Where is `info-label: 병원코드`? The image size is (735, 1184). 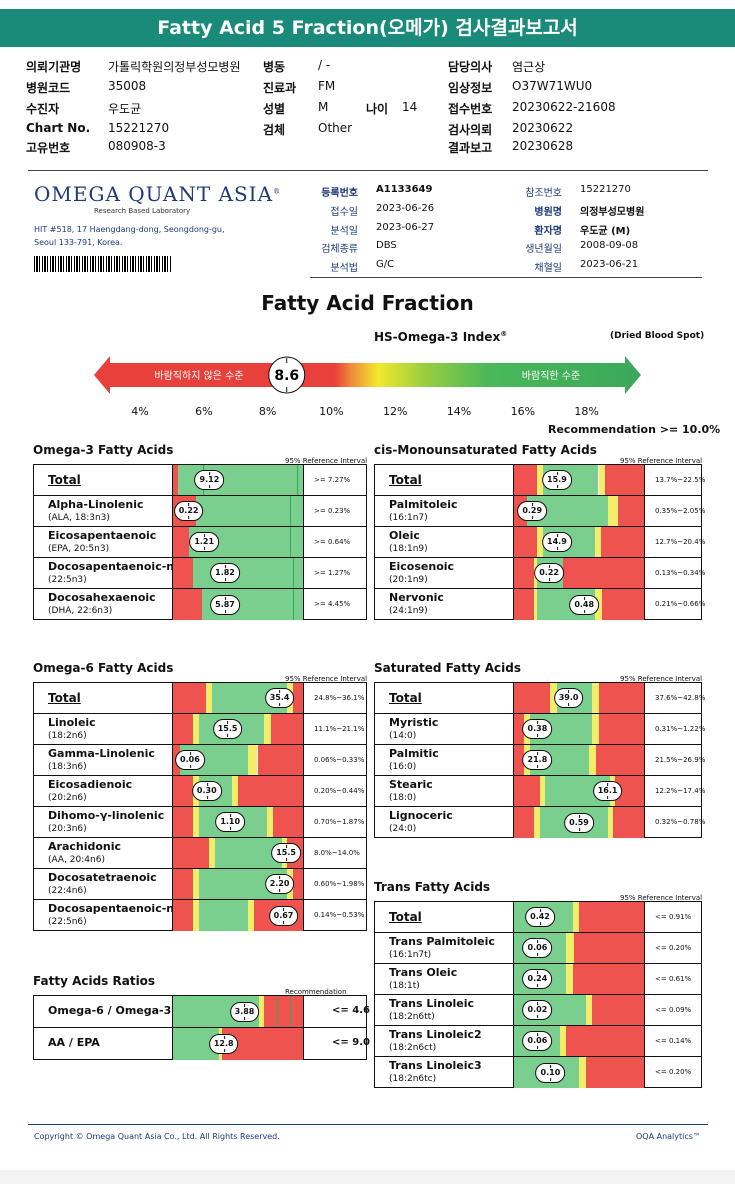 info-label: 병원코드 is located at coordinates (48, 88).